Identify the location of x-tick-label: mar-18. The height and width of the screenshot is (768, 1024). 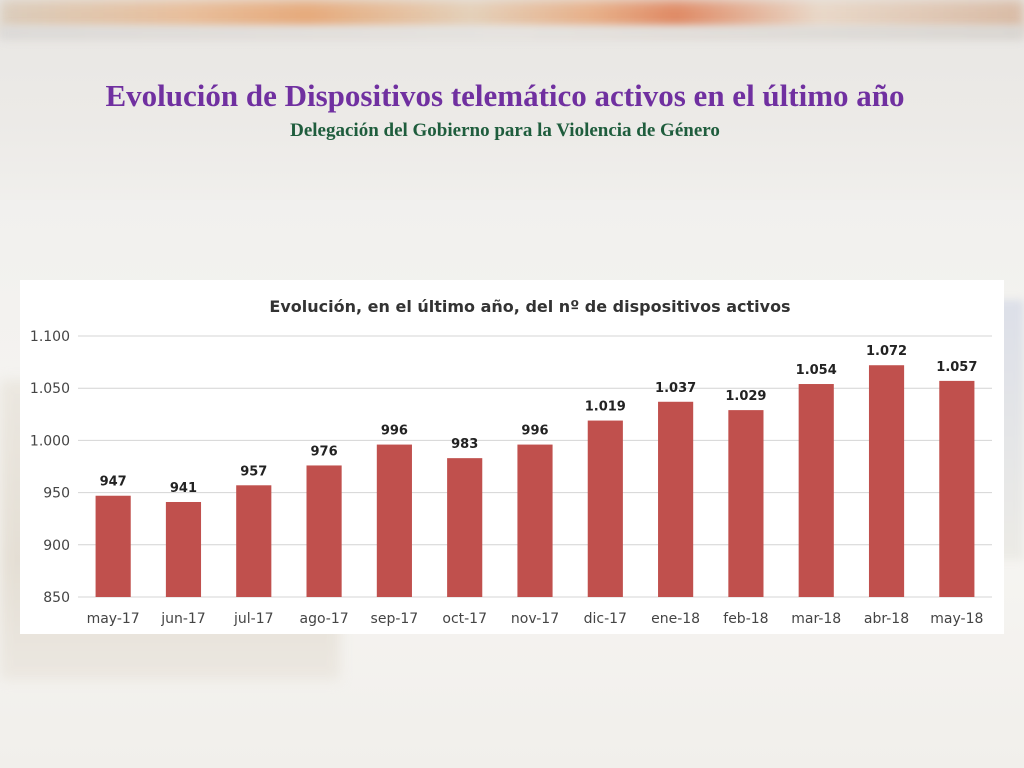
(816, 619).